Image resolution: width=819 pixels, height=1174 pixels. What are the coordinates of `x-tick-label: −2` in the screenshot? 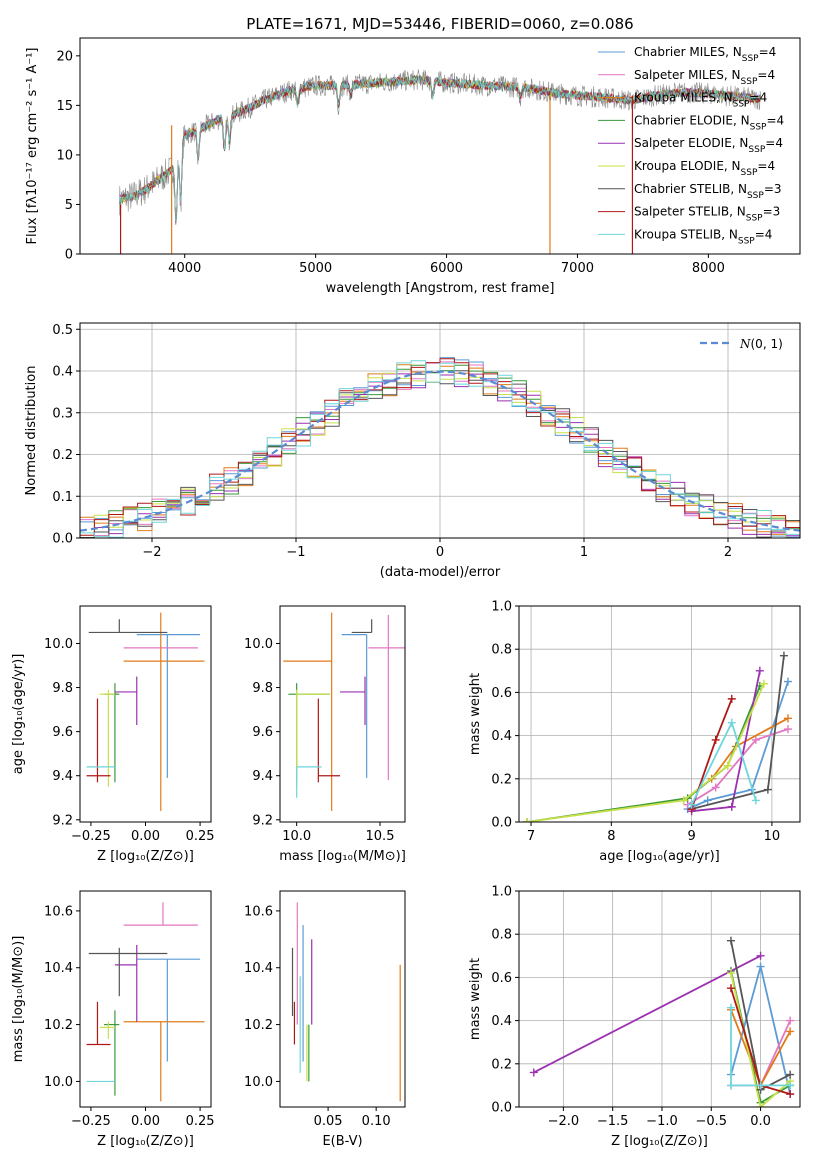 It's located at (151, 552).